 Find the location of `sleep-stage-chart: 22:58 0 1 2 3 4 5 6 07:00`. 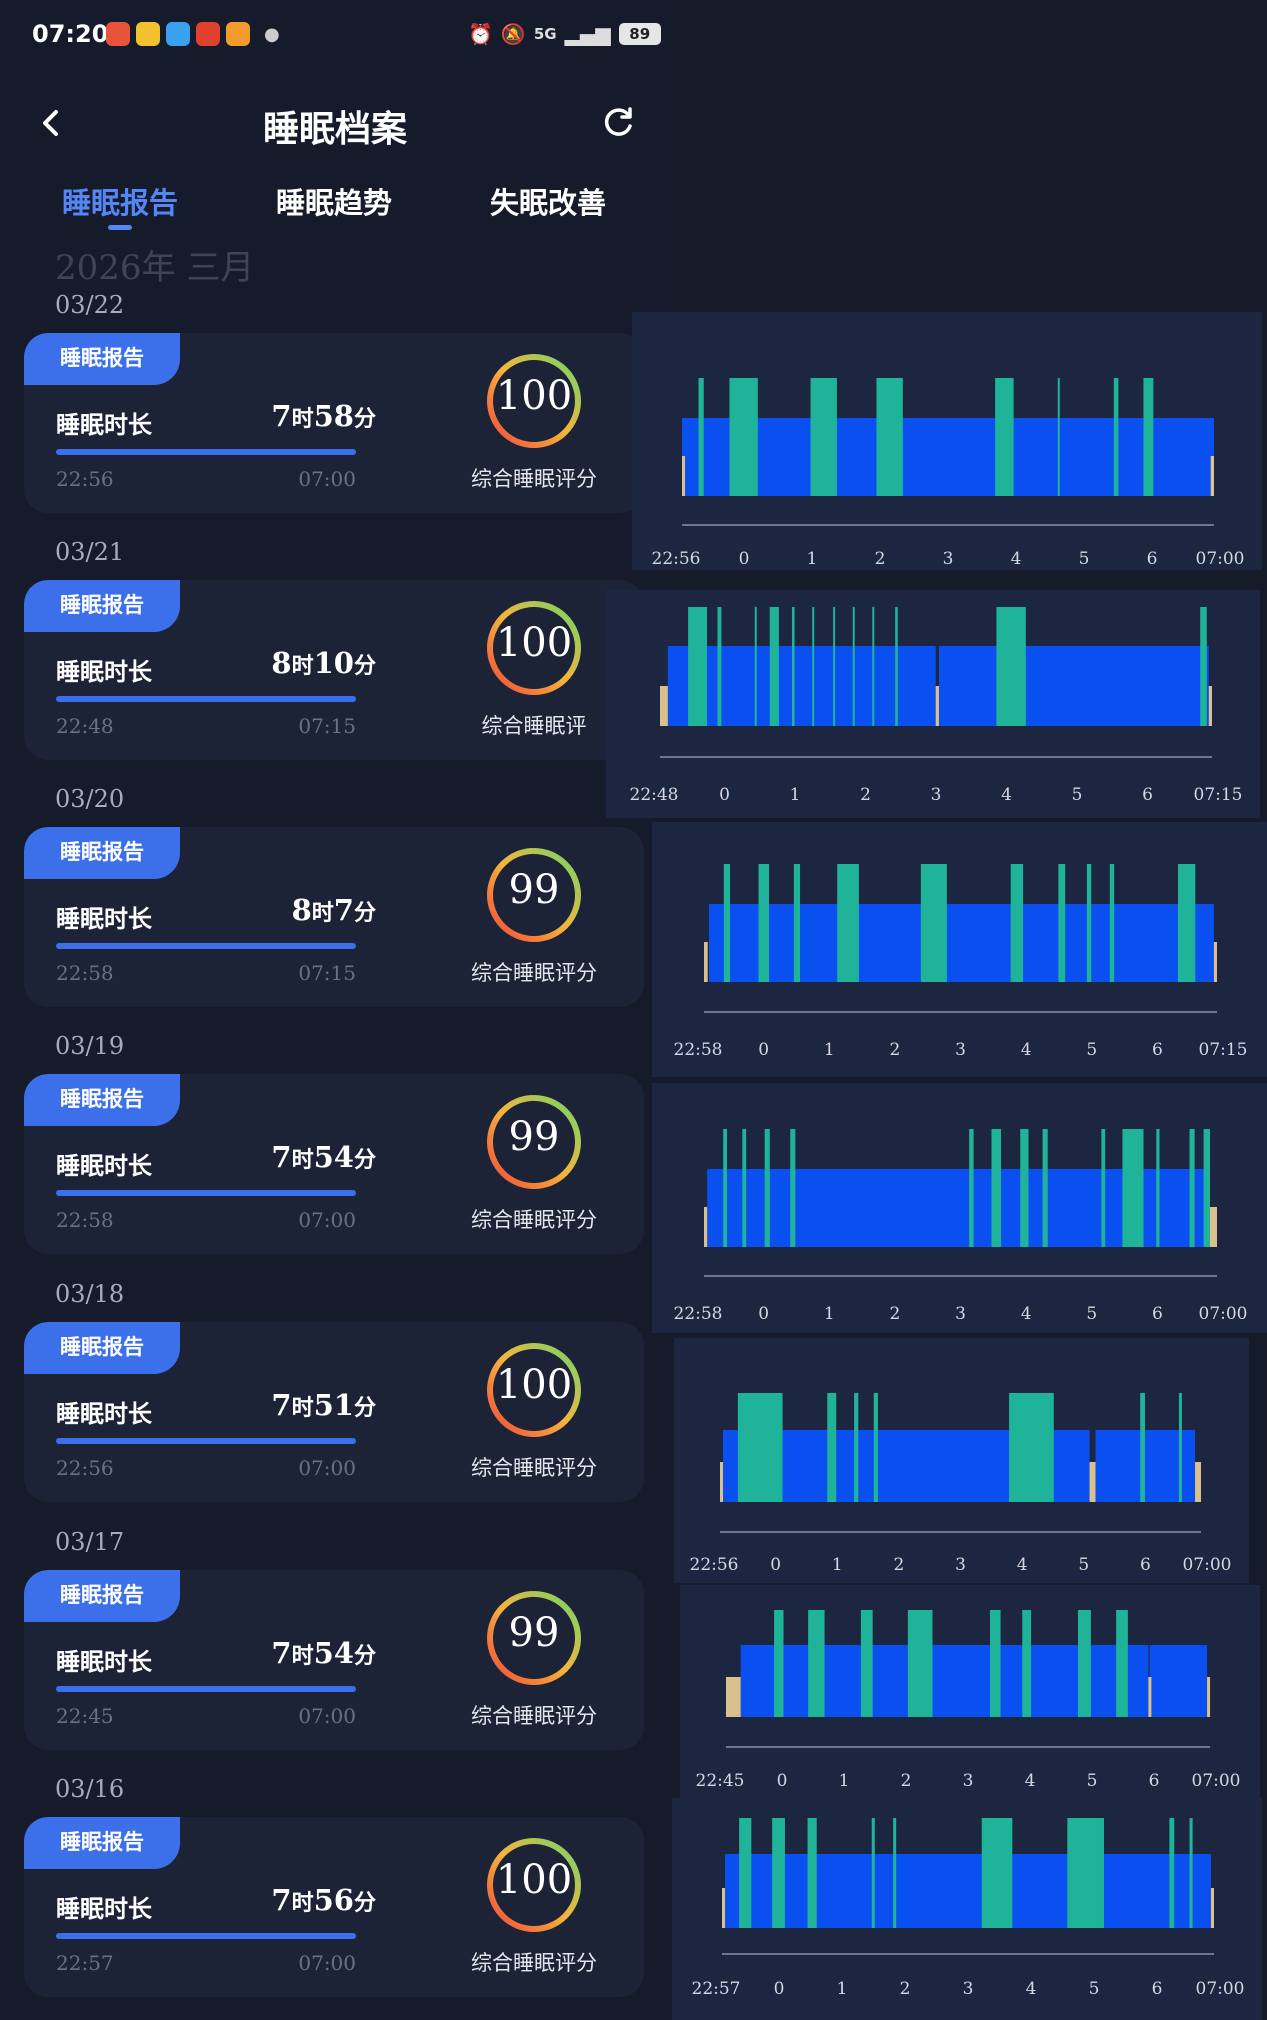

sleep-stage-chart: 22:58 0 1 2 3 4 5 6 07:00 is located at coordinates (959, 1208).